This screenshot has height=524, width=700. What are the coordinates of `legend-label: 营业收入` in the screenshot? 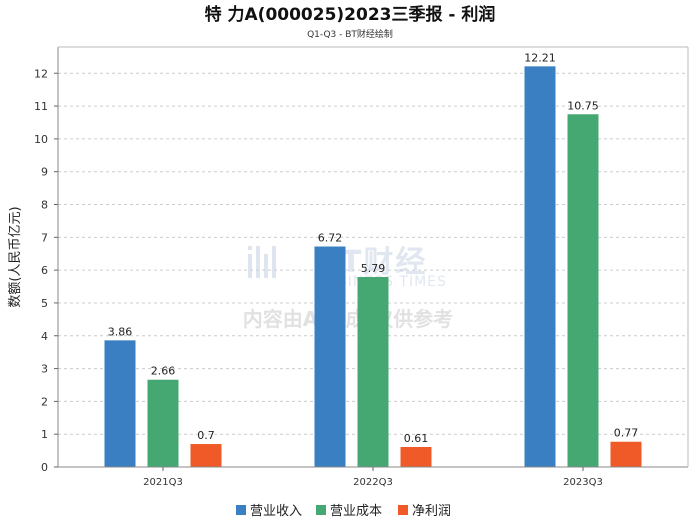 It's located at (276, 511).